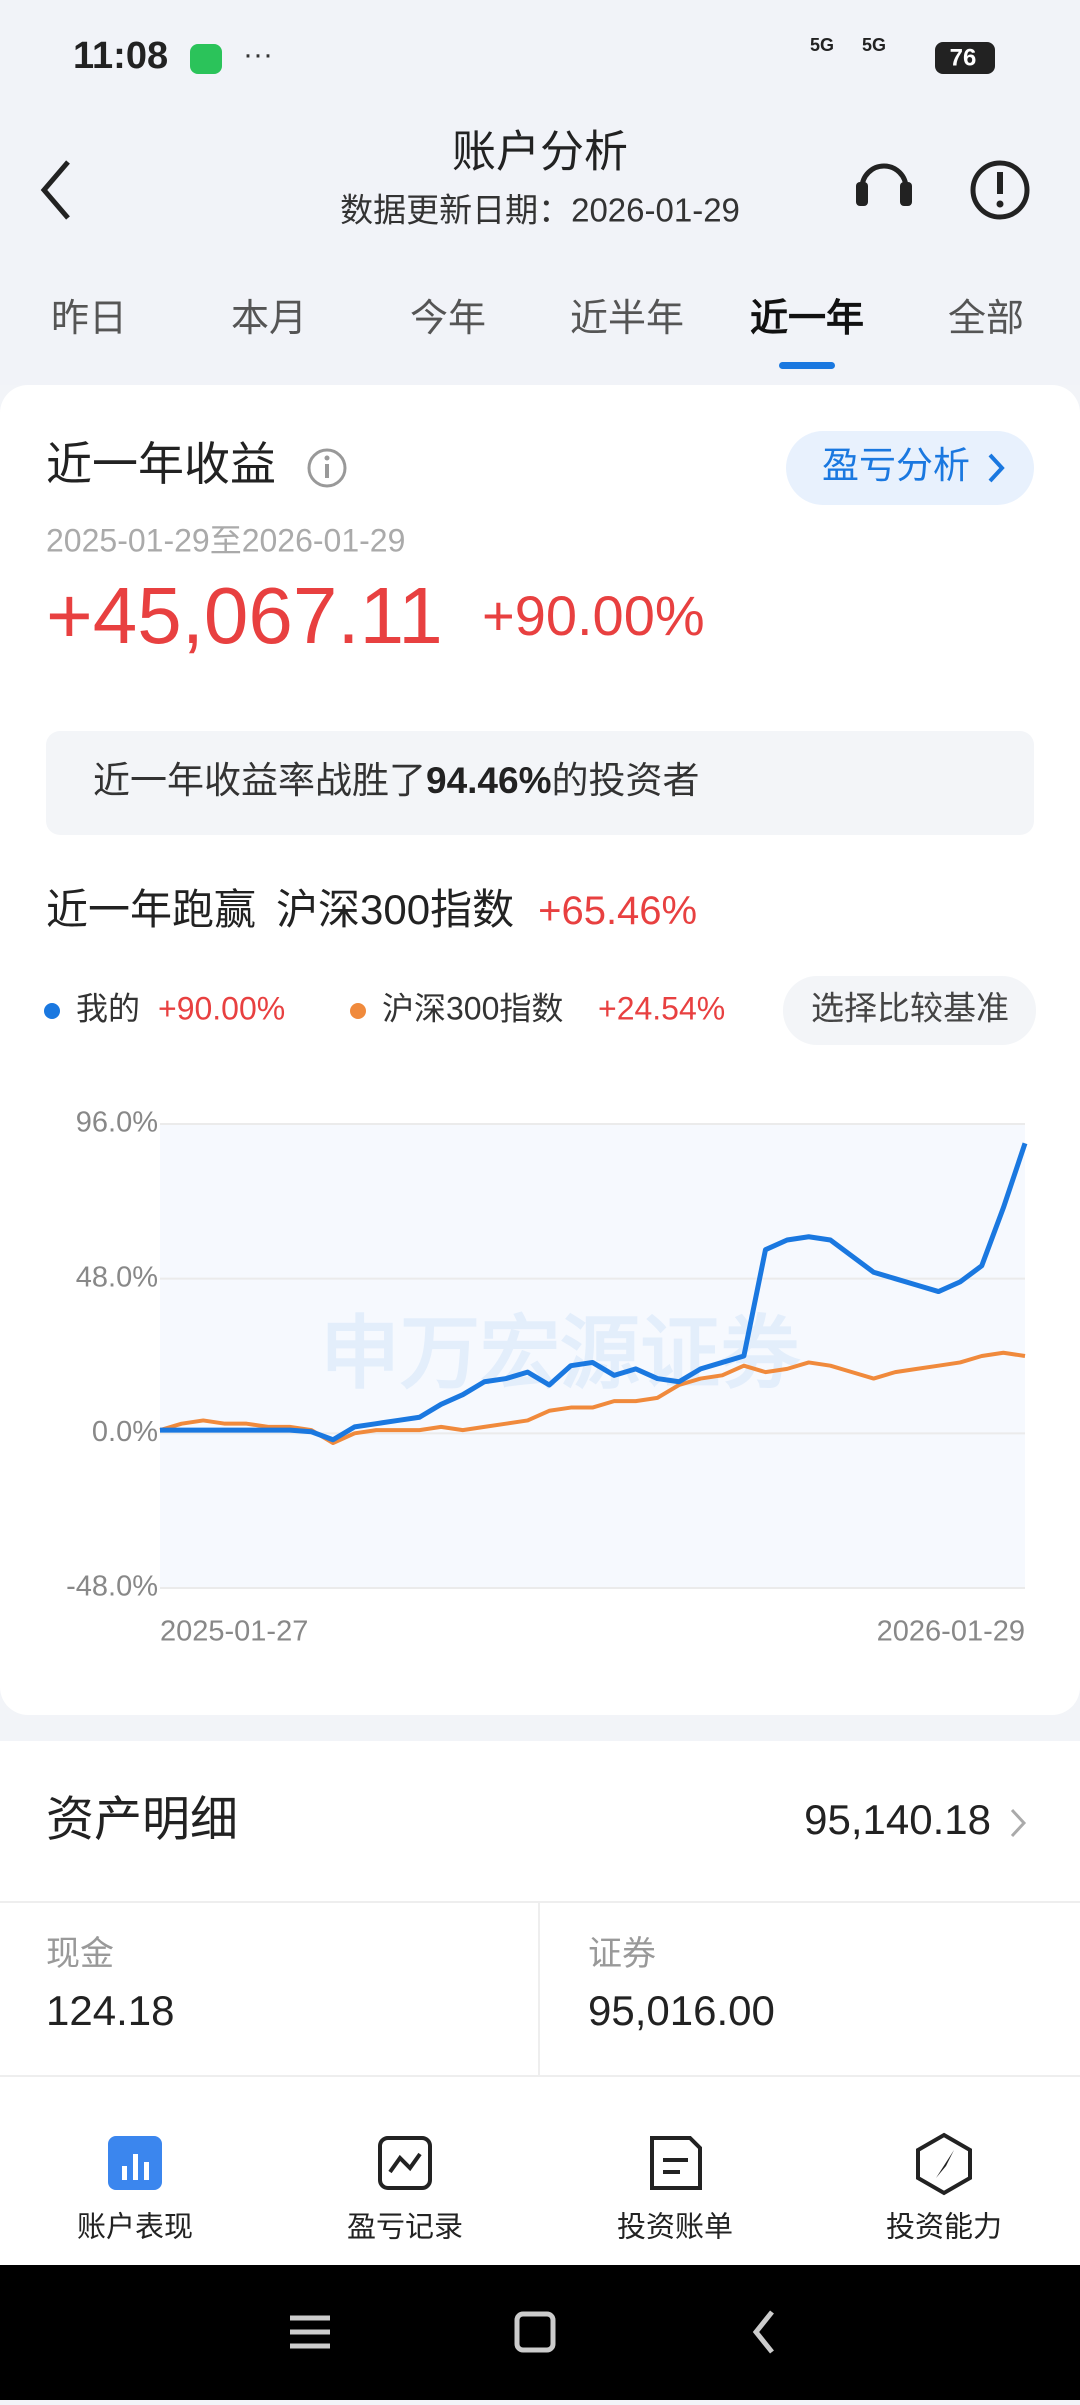  Describe the element at coordinates (327, 468) in the screenshot. I see `hint-icon` at that location.